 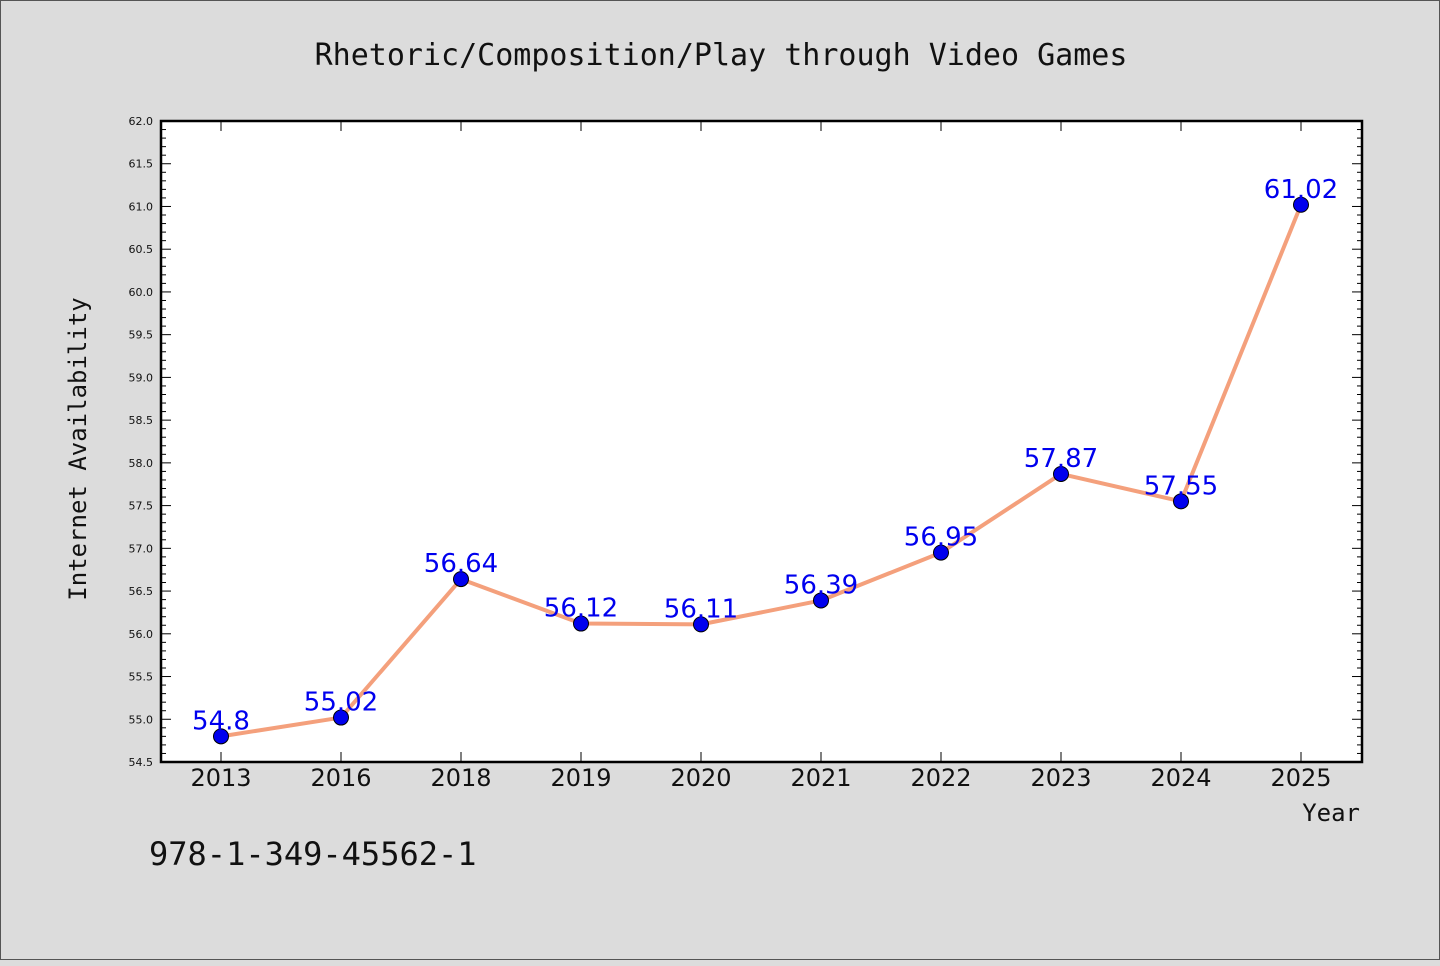 I want to click on x-tick-label: 2018, so click(x=460, y=778).